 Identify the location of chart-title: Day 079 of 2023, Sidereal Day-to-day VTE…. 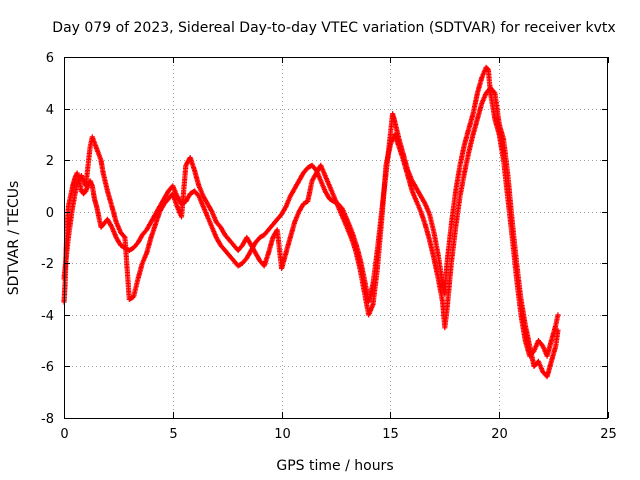
(333, 28).